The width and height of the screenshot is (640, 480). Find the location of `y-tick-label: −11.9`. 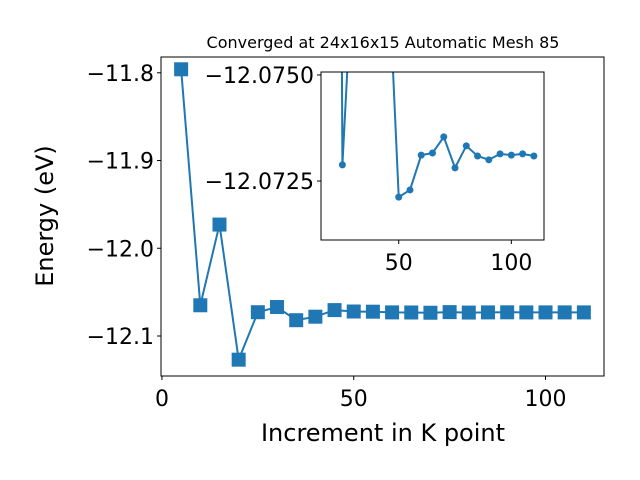

y-tick-label: −11.9 is located at coordinates (120, 162).